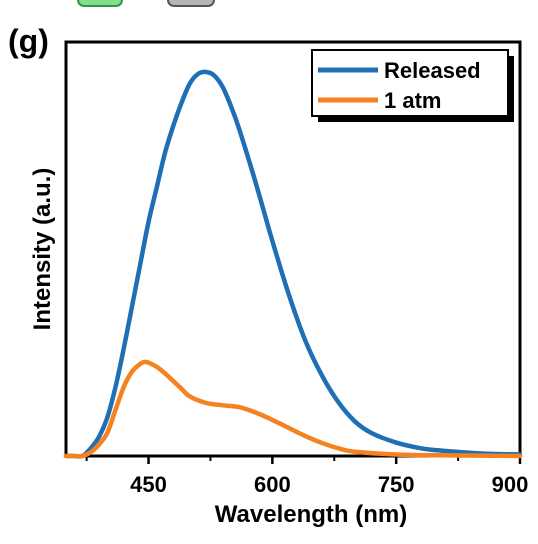  I want to click on cropped-header-icons, so click(146, 3).